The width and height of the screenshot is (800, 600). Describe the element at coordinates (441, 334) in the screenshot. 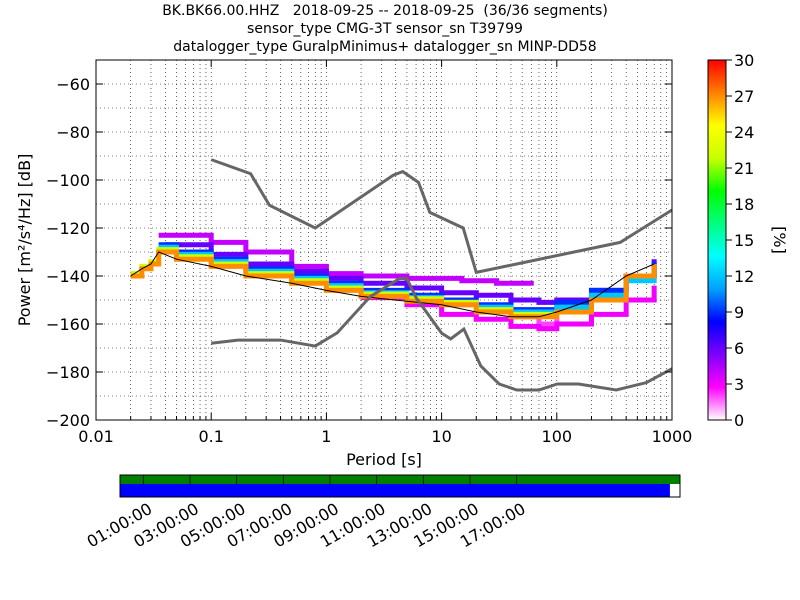

I see `noise-model-nlnm` at that location.